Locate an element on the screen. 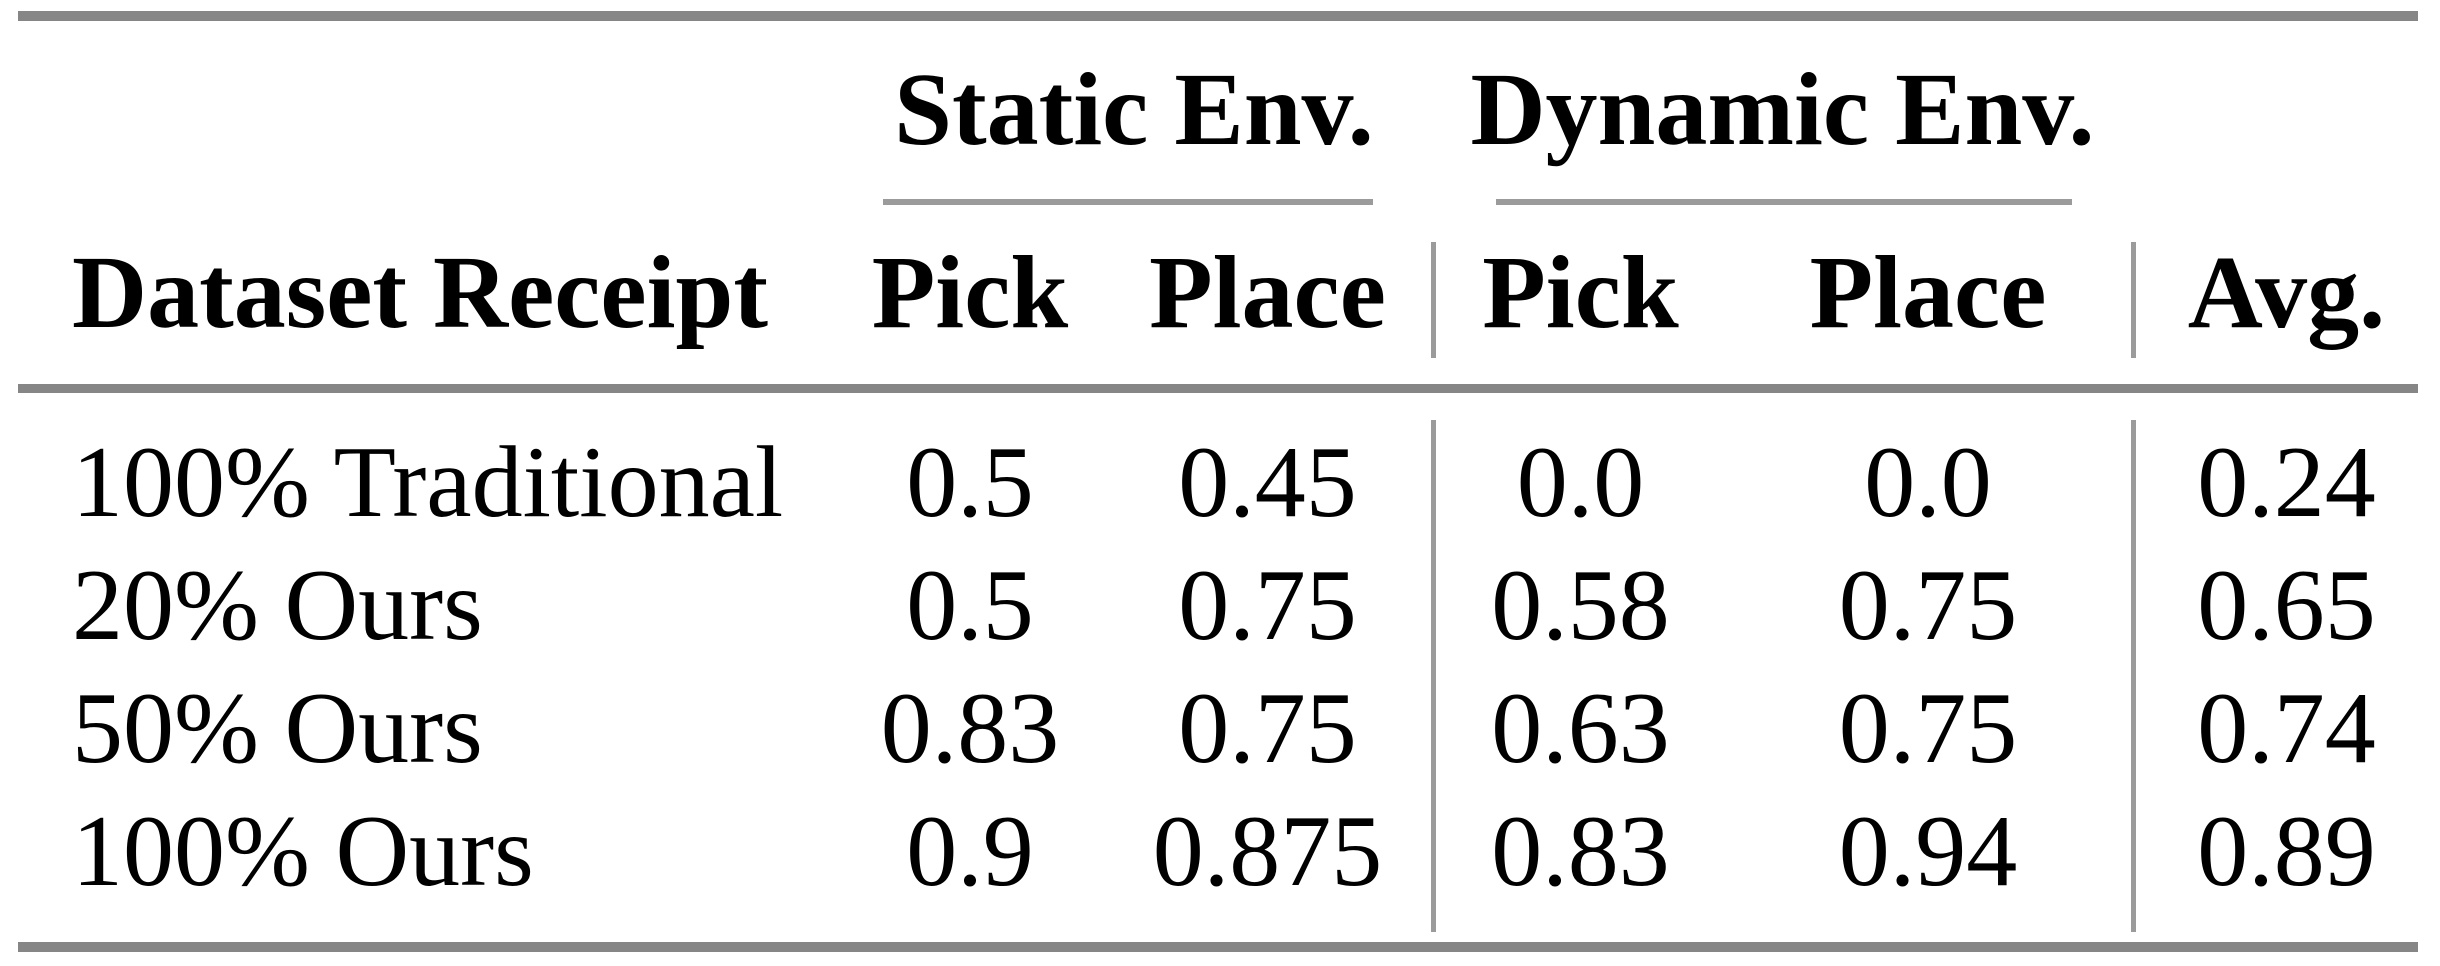  column-separator-static-dynamic-header is located at coordinates (1433, 300).